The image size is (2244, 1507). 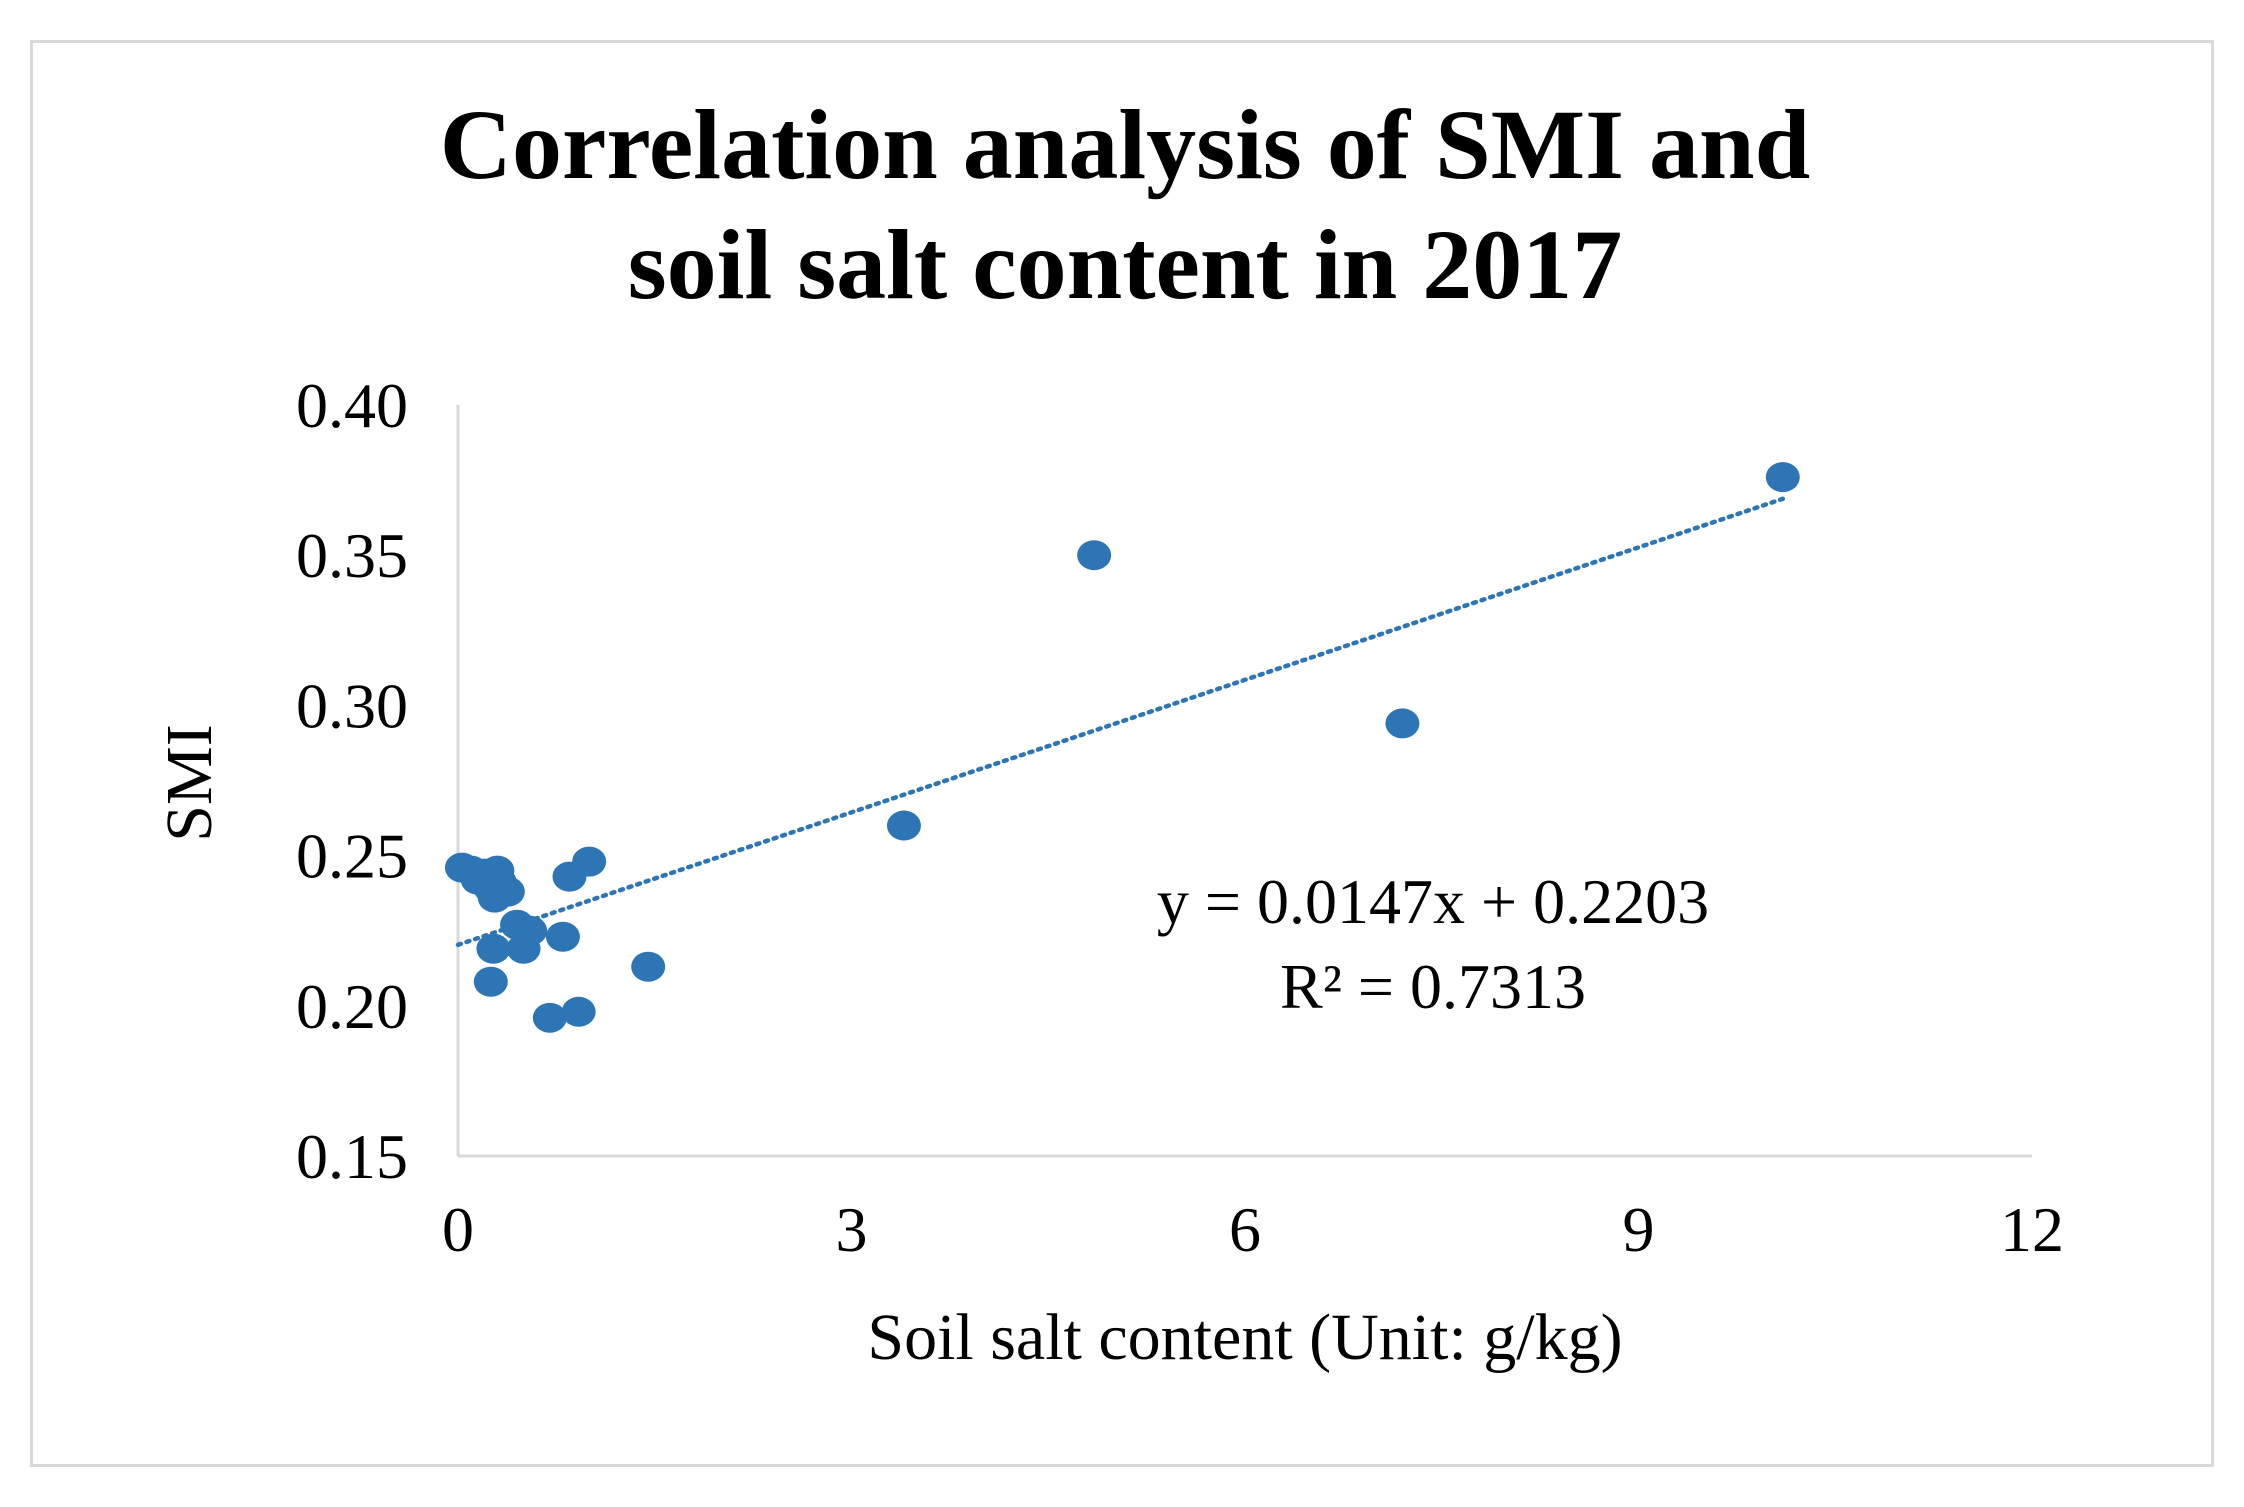 I want to click on y-axis-label: SMI, so click(x=189, y=782).